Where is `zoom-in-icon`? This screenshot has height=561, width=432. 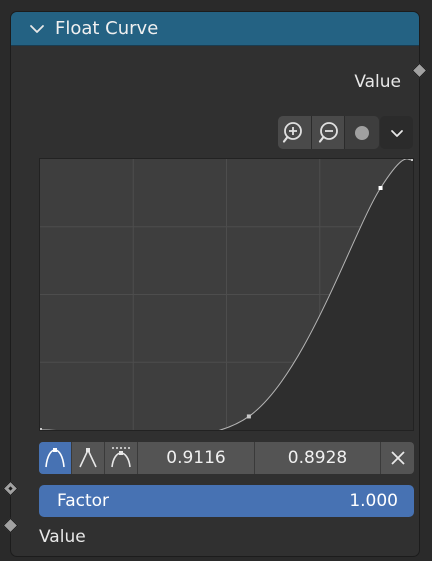
zoom-in-icon is located at coordinates (293, 132).